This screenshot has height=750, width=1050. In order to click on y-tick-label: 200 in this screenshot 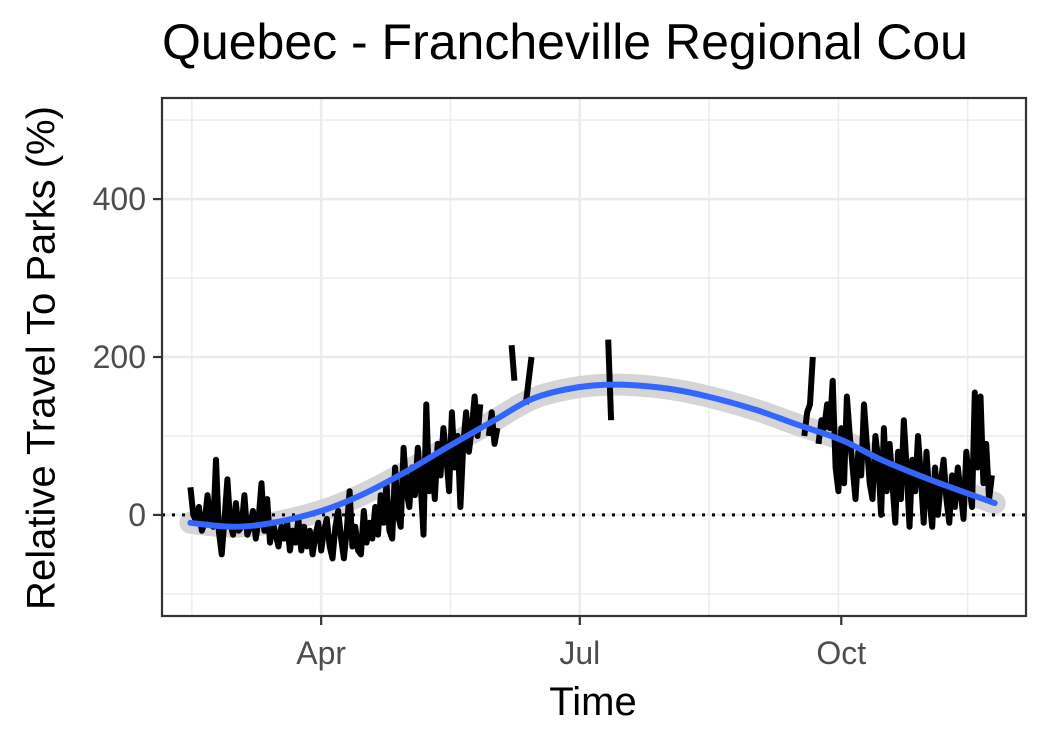, I will do `click(119, 357)`.